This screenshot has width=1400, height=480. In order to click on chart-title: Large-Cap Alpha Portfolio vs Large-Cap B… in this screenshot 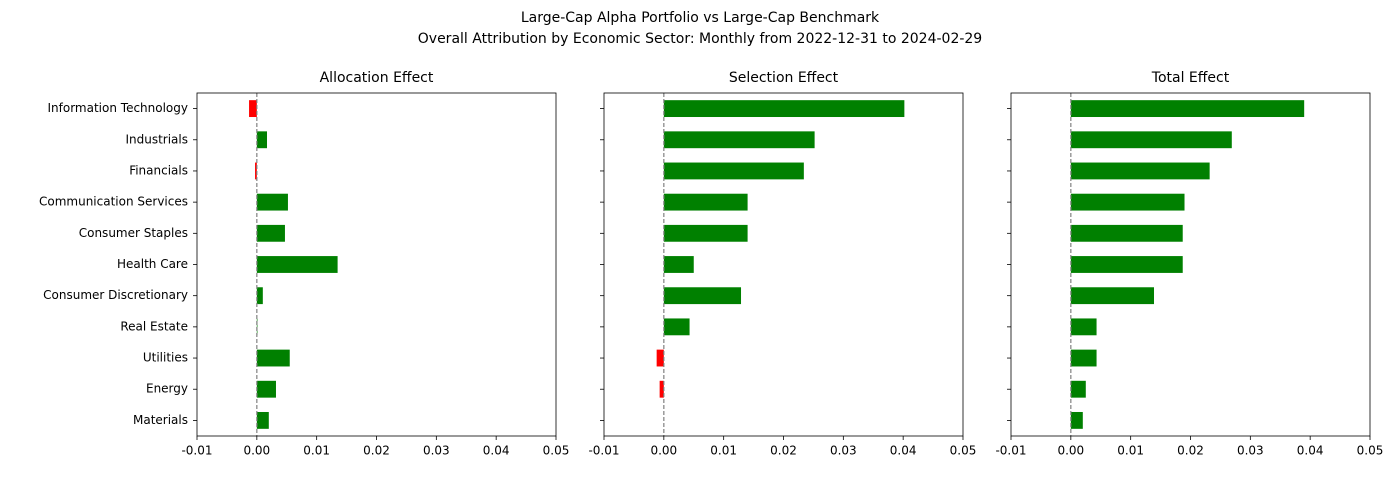, I will do `click(700, 18)`.